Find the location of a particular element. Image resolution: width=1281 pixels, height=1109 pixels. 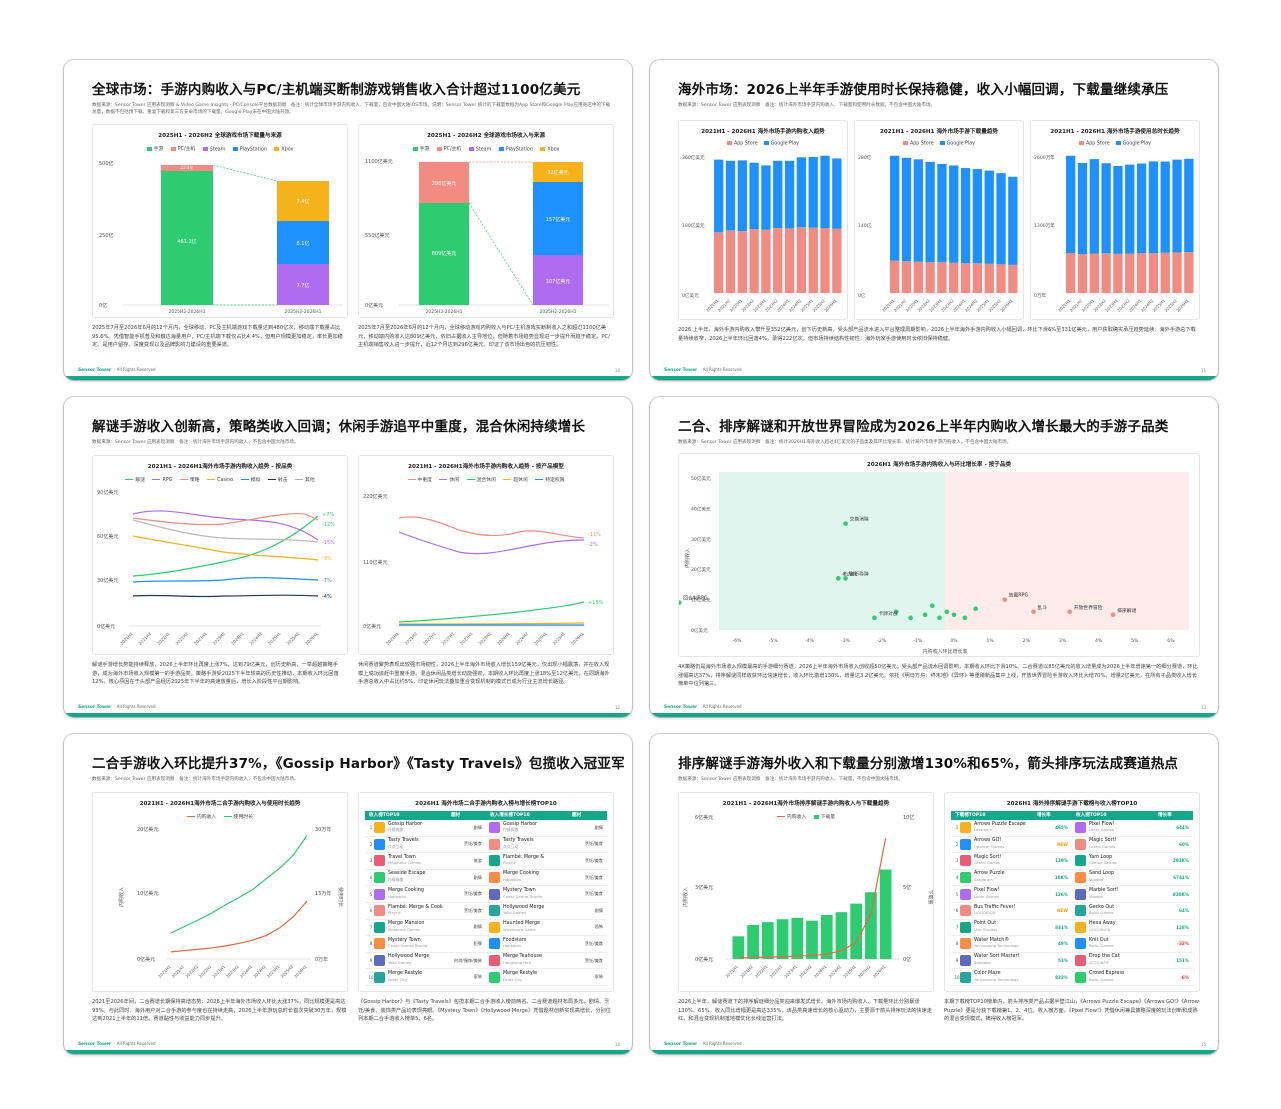

y-tick: 1100亿美元 is located at coordinates (379, 161).